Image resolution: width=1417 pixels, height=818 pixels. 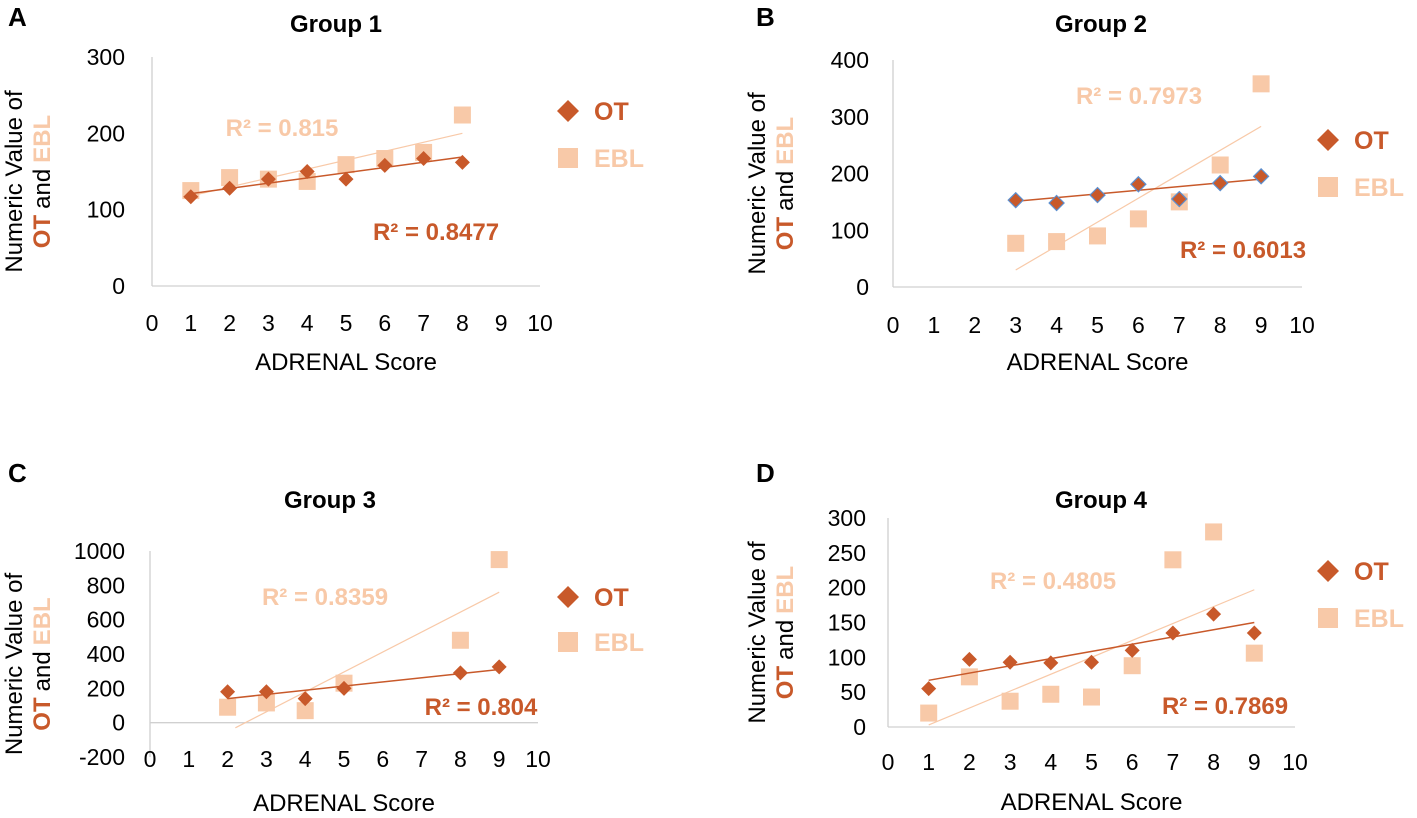 What do you see at coordinates (346, 362) in the screenshot?
I see `x-axis-title: ADRENAL Score` at bounding box center [346, 362].